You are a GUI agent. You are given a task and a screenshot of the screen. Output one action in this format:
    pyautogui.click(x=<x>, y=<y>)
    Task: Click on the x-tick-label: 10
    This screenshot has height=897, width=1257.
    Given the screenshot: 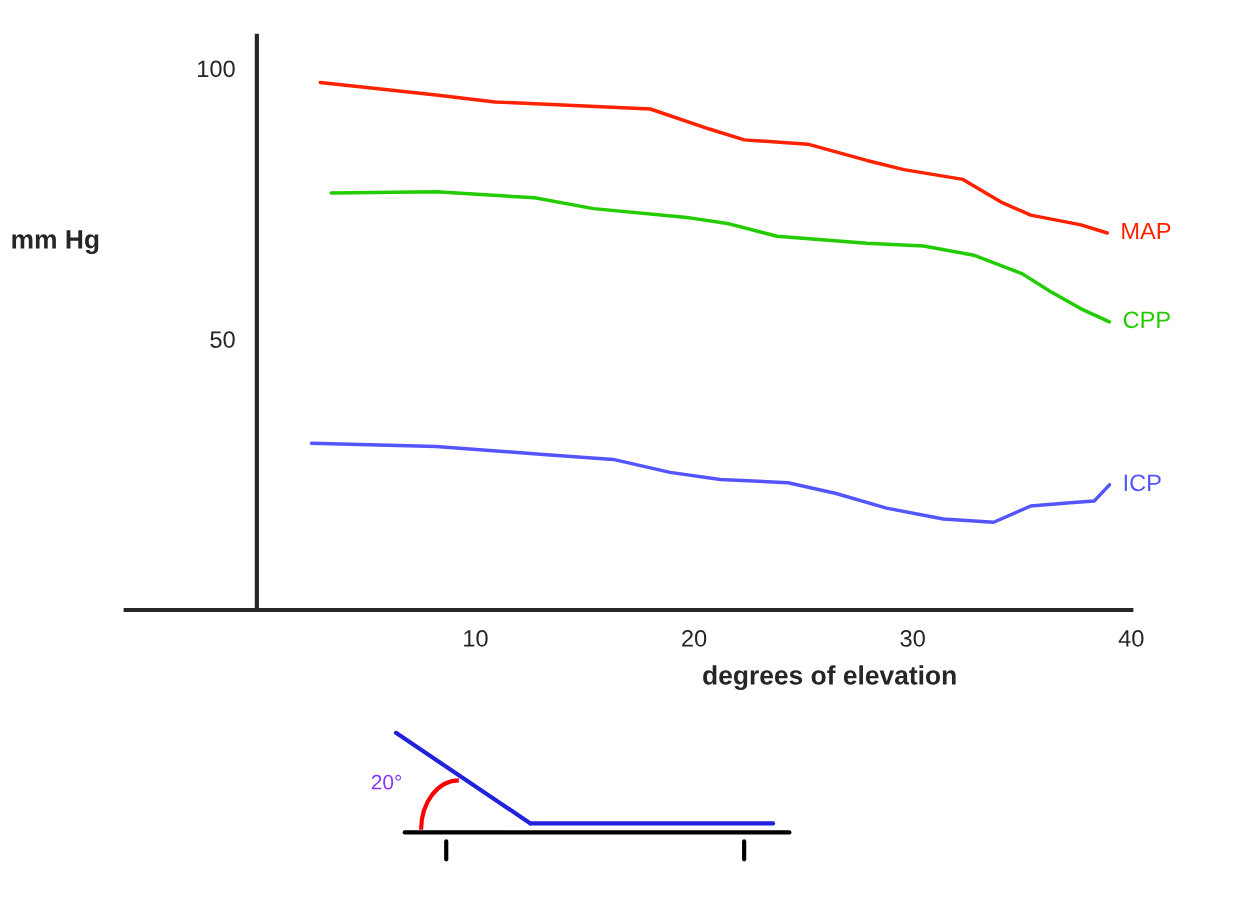 What is the action you would take?
    pyautogui.click(x=476, y=638)
    